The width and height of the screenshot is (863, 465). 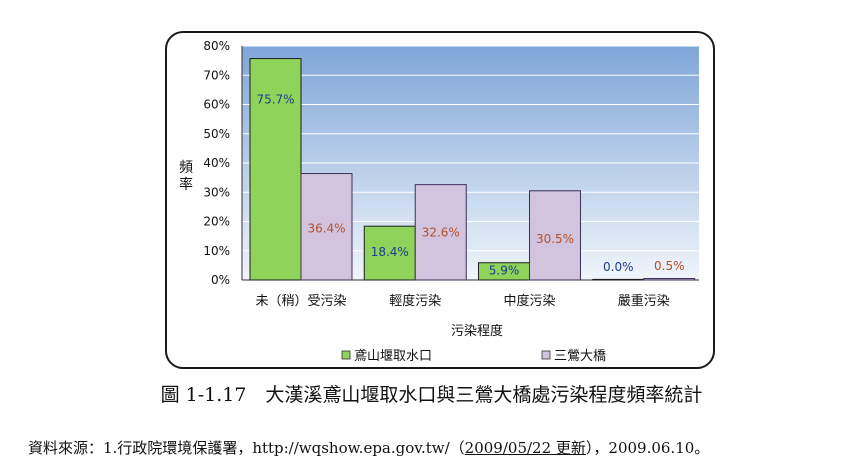 I want to click on y-tick-label: 50%, so click(x=216, y=134).